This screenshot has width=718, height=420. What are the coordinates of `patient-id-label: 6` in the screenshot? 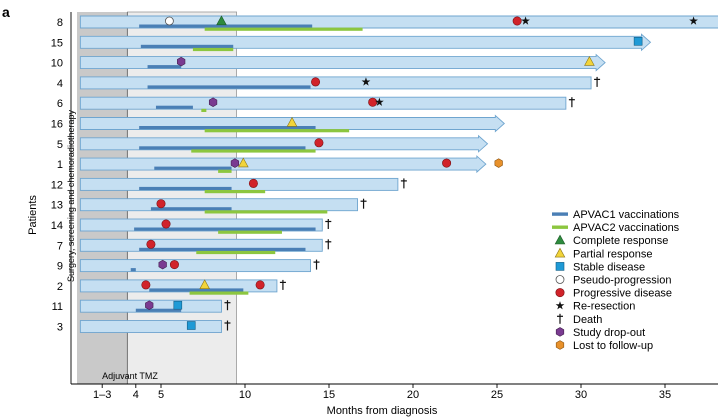 It's located at (60, 104).